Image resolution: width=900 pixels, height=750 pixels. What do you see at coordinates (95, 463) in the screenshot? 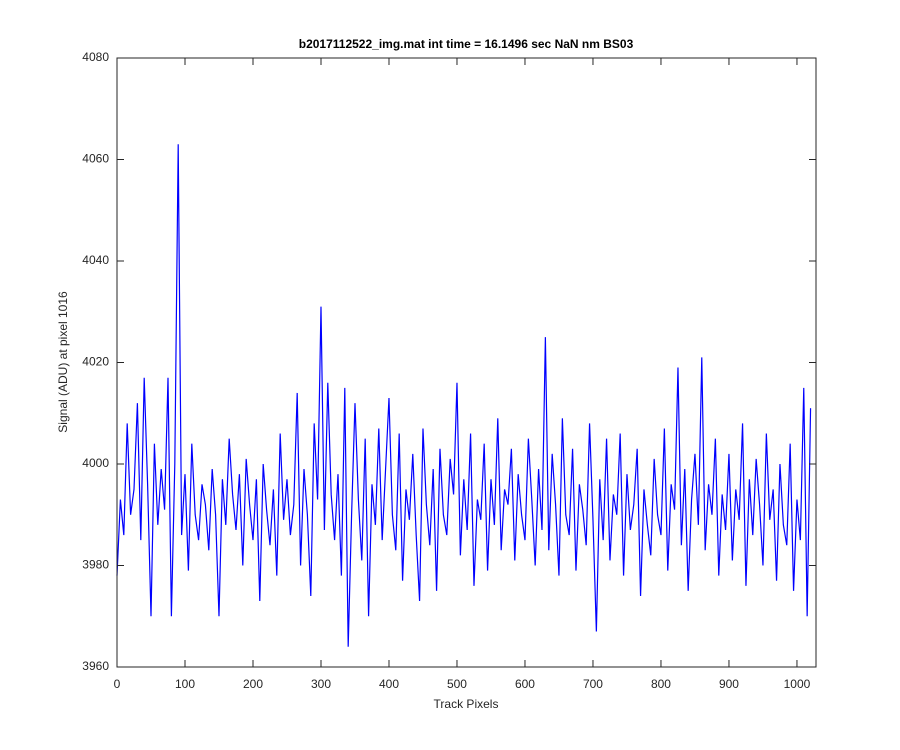
I see `y-tick-label: 4000` at bounding box center [95, 463].